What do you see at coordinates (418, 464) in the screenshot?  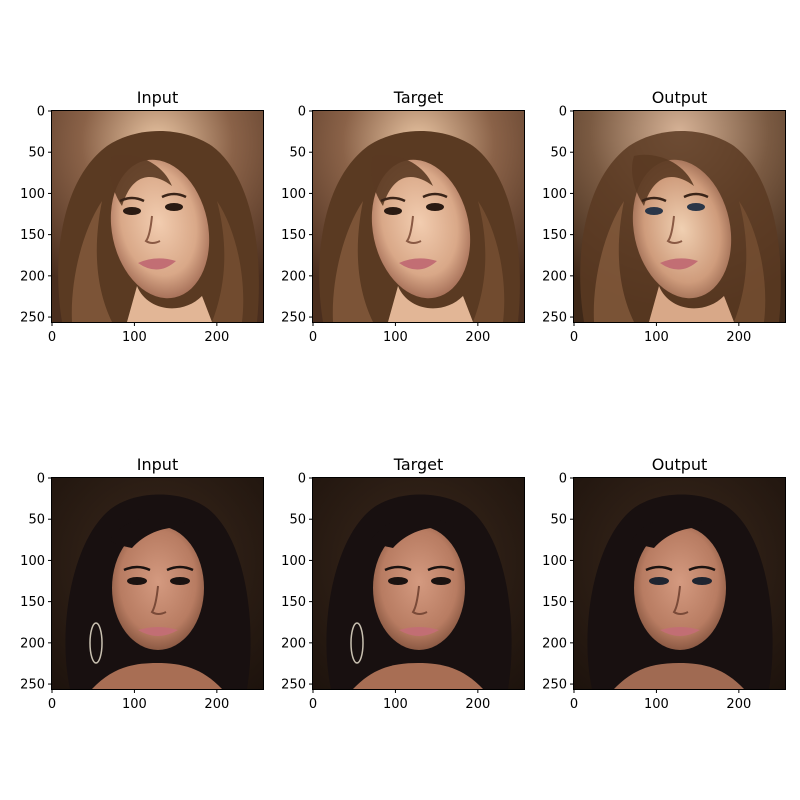 I see `panel-title: Target` at bounding box center [418, 464].